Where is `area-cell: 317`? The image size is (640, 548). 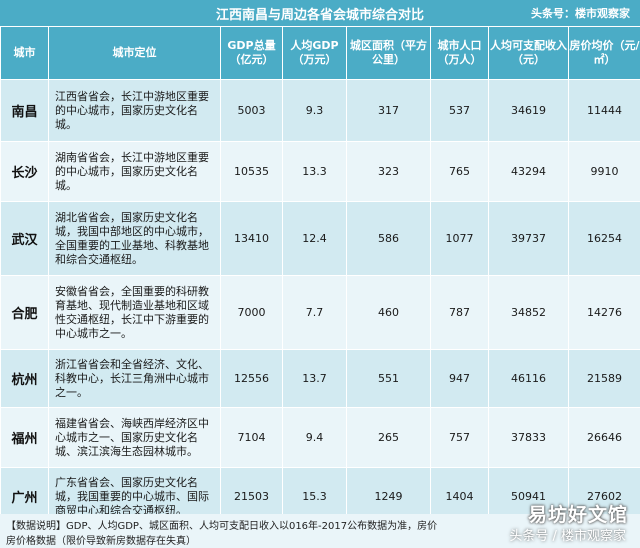
area-cell: 317 is located at coordinates (388, 110).